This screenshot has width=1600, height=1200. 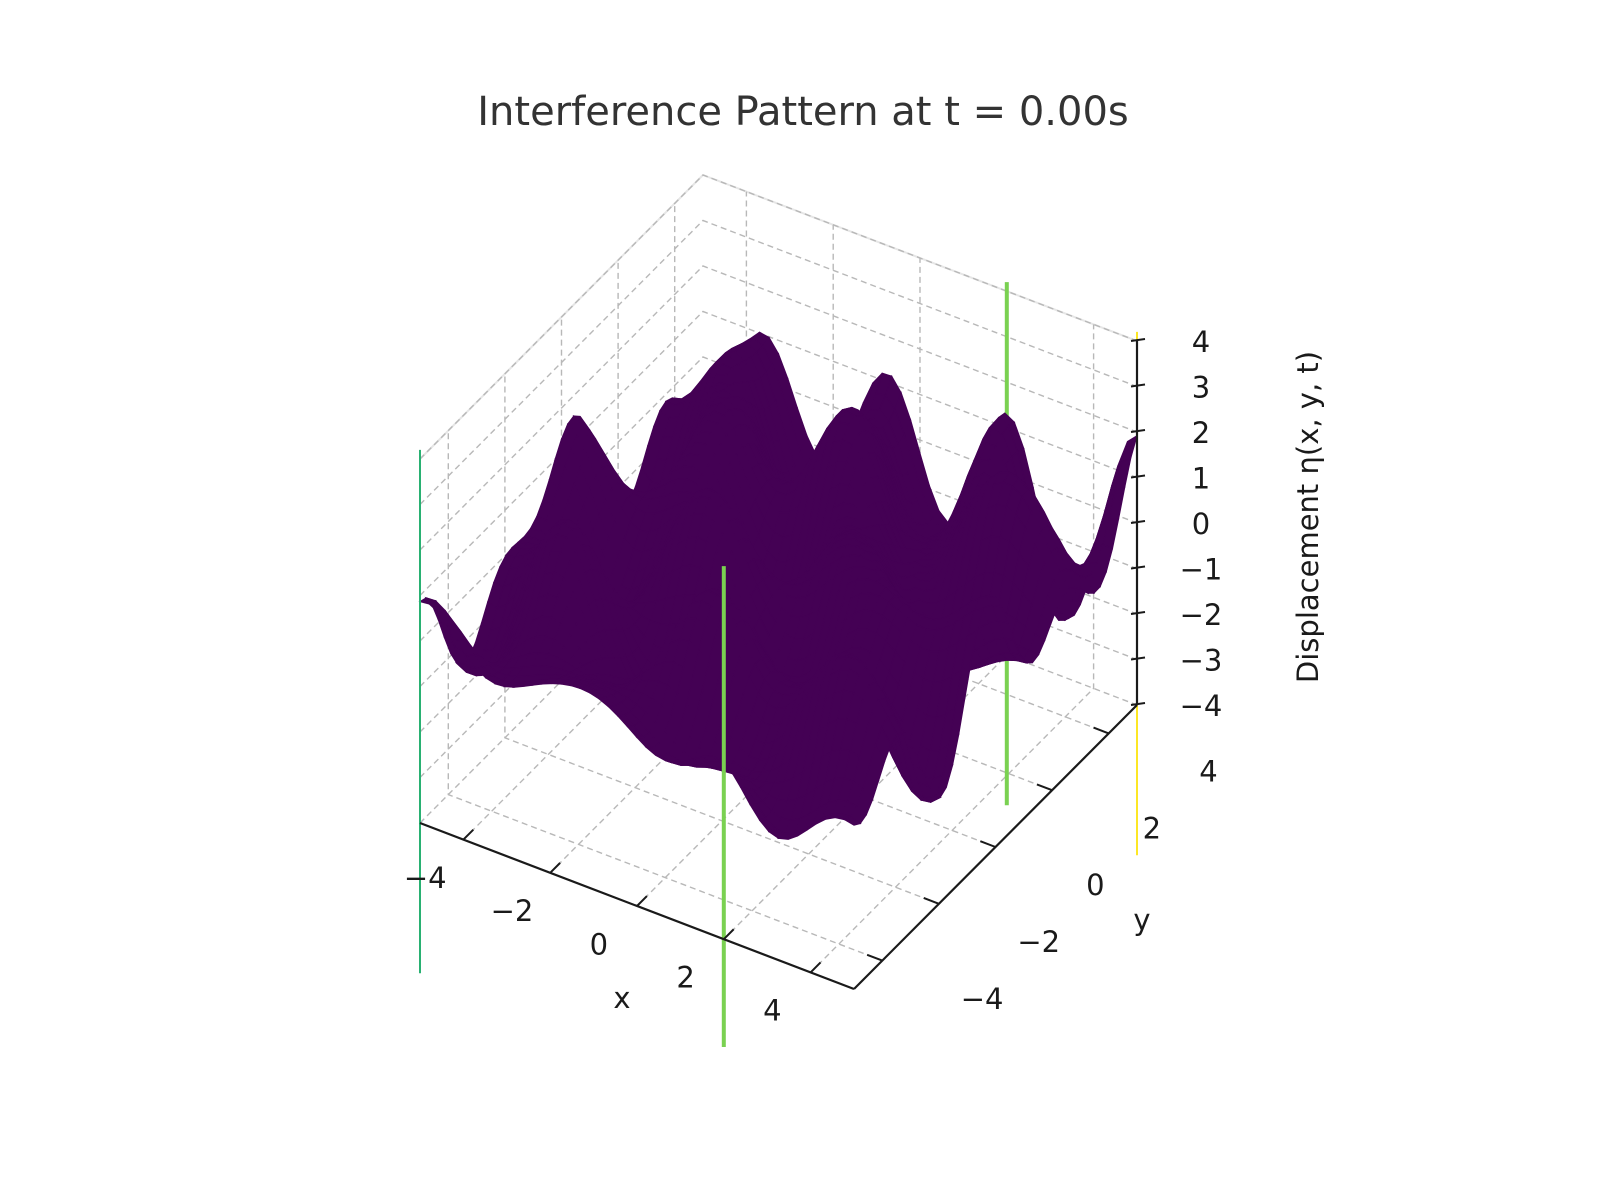 What do you see at coordinates (982, 999) in the screenshot?
I see `y-tick-label: −4` at bounding box center [982, 999].